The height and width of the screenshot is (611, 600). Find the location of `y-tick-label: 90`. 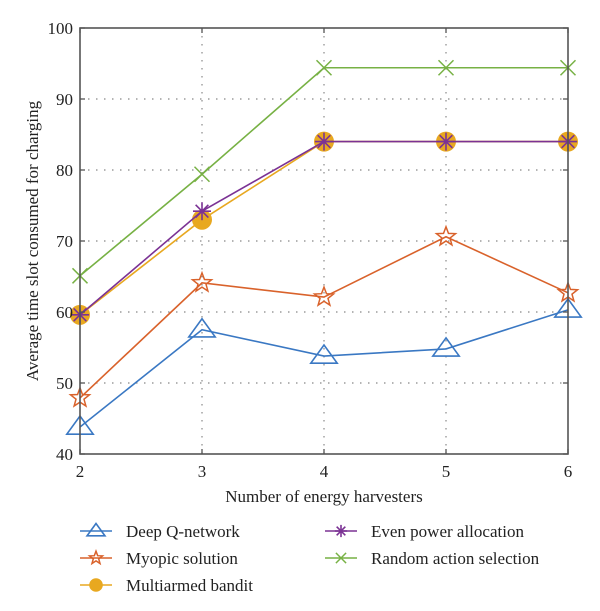

y-tick-label: 90 is located at coordinates (64, 99).